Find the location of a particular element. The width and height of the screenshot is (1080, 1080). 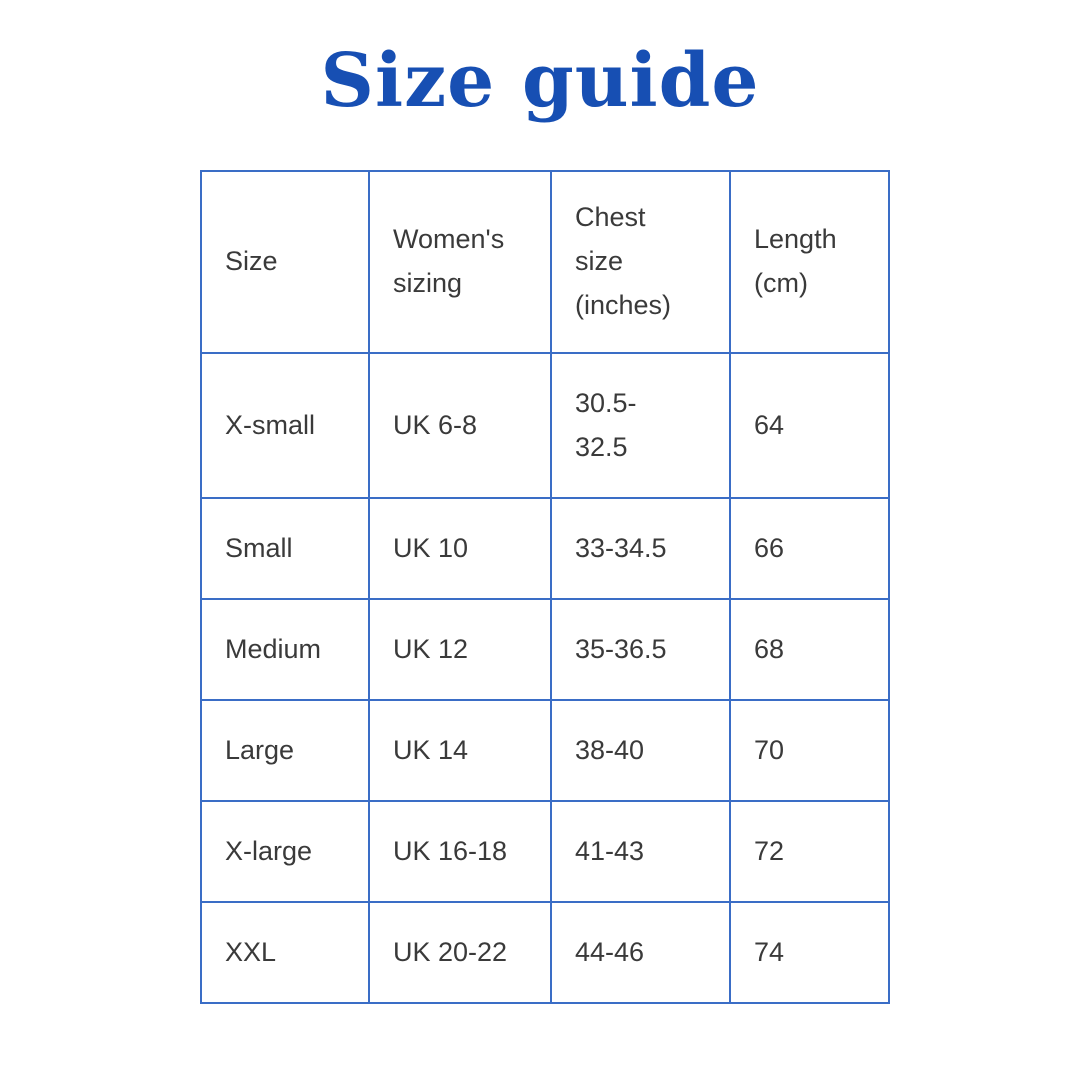

table-row: Medium UK 12 35-36.5 68 is located at coordinates (545, 649).